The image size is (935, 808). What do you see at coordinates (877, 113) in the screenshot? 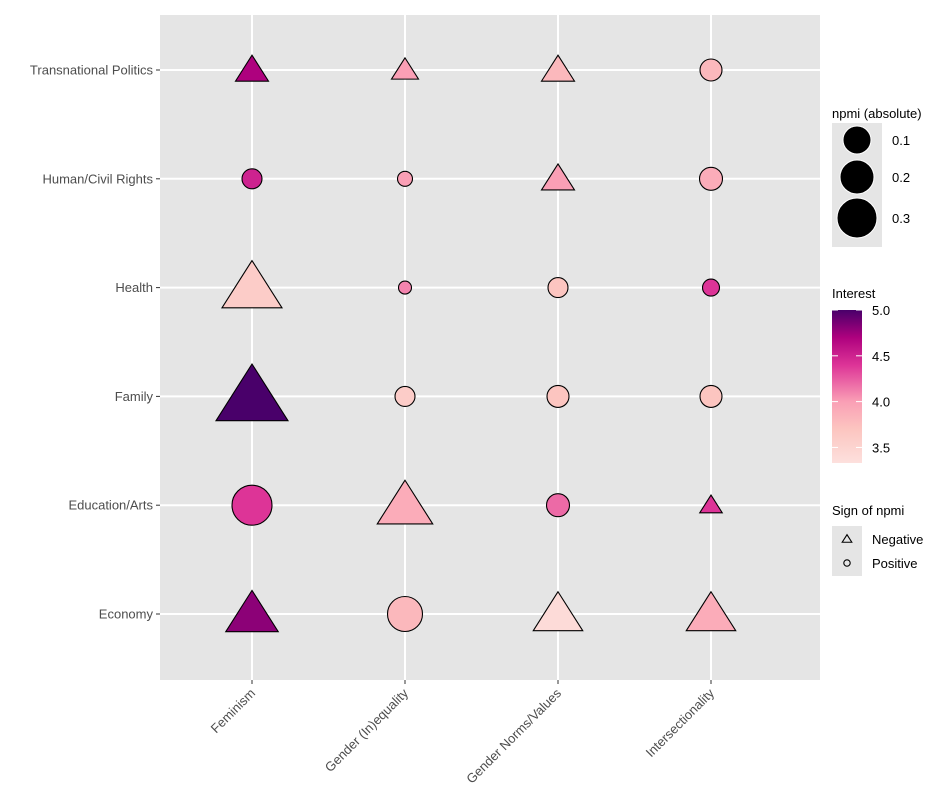
I see `size-legend-title: npmi (absolute)` at bounding box center [877, 113].